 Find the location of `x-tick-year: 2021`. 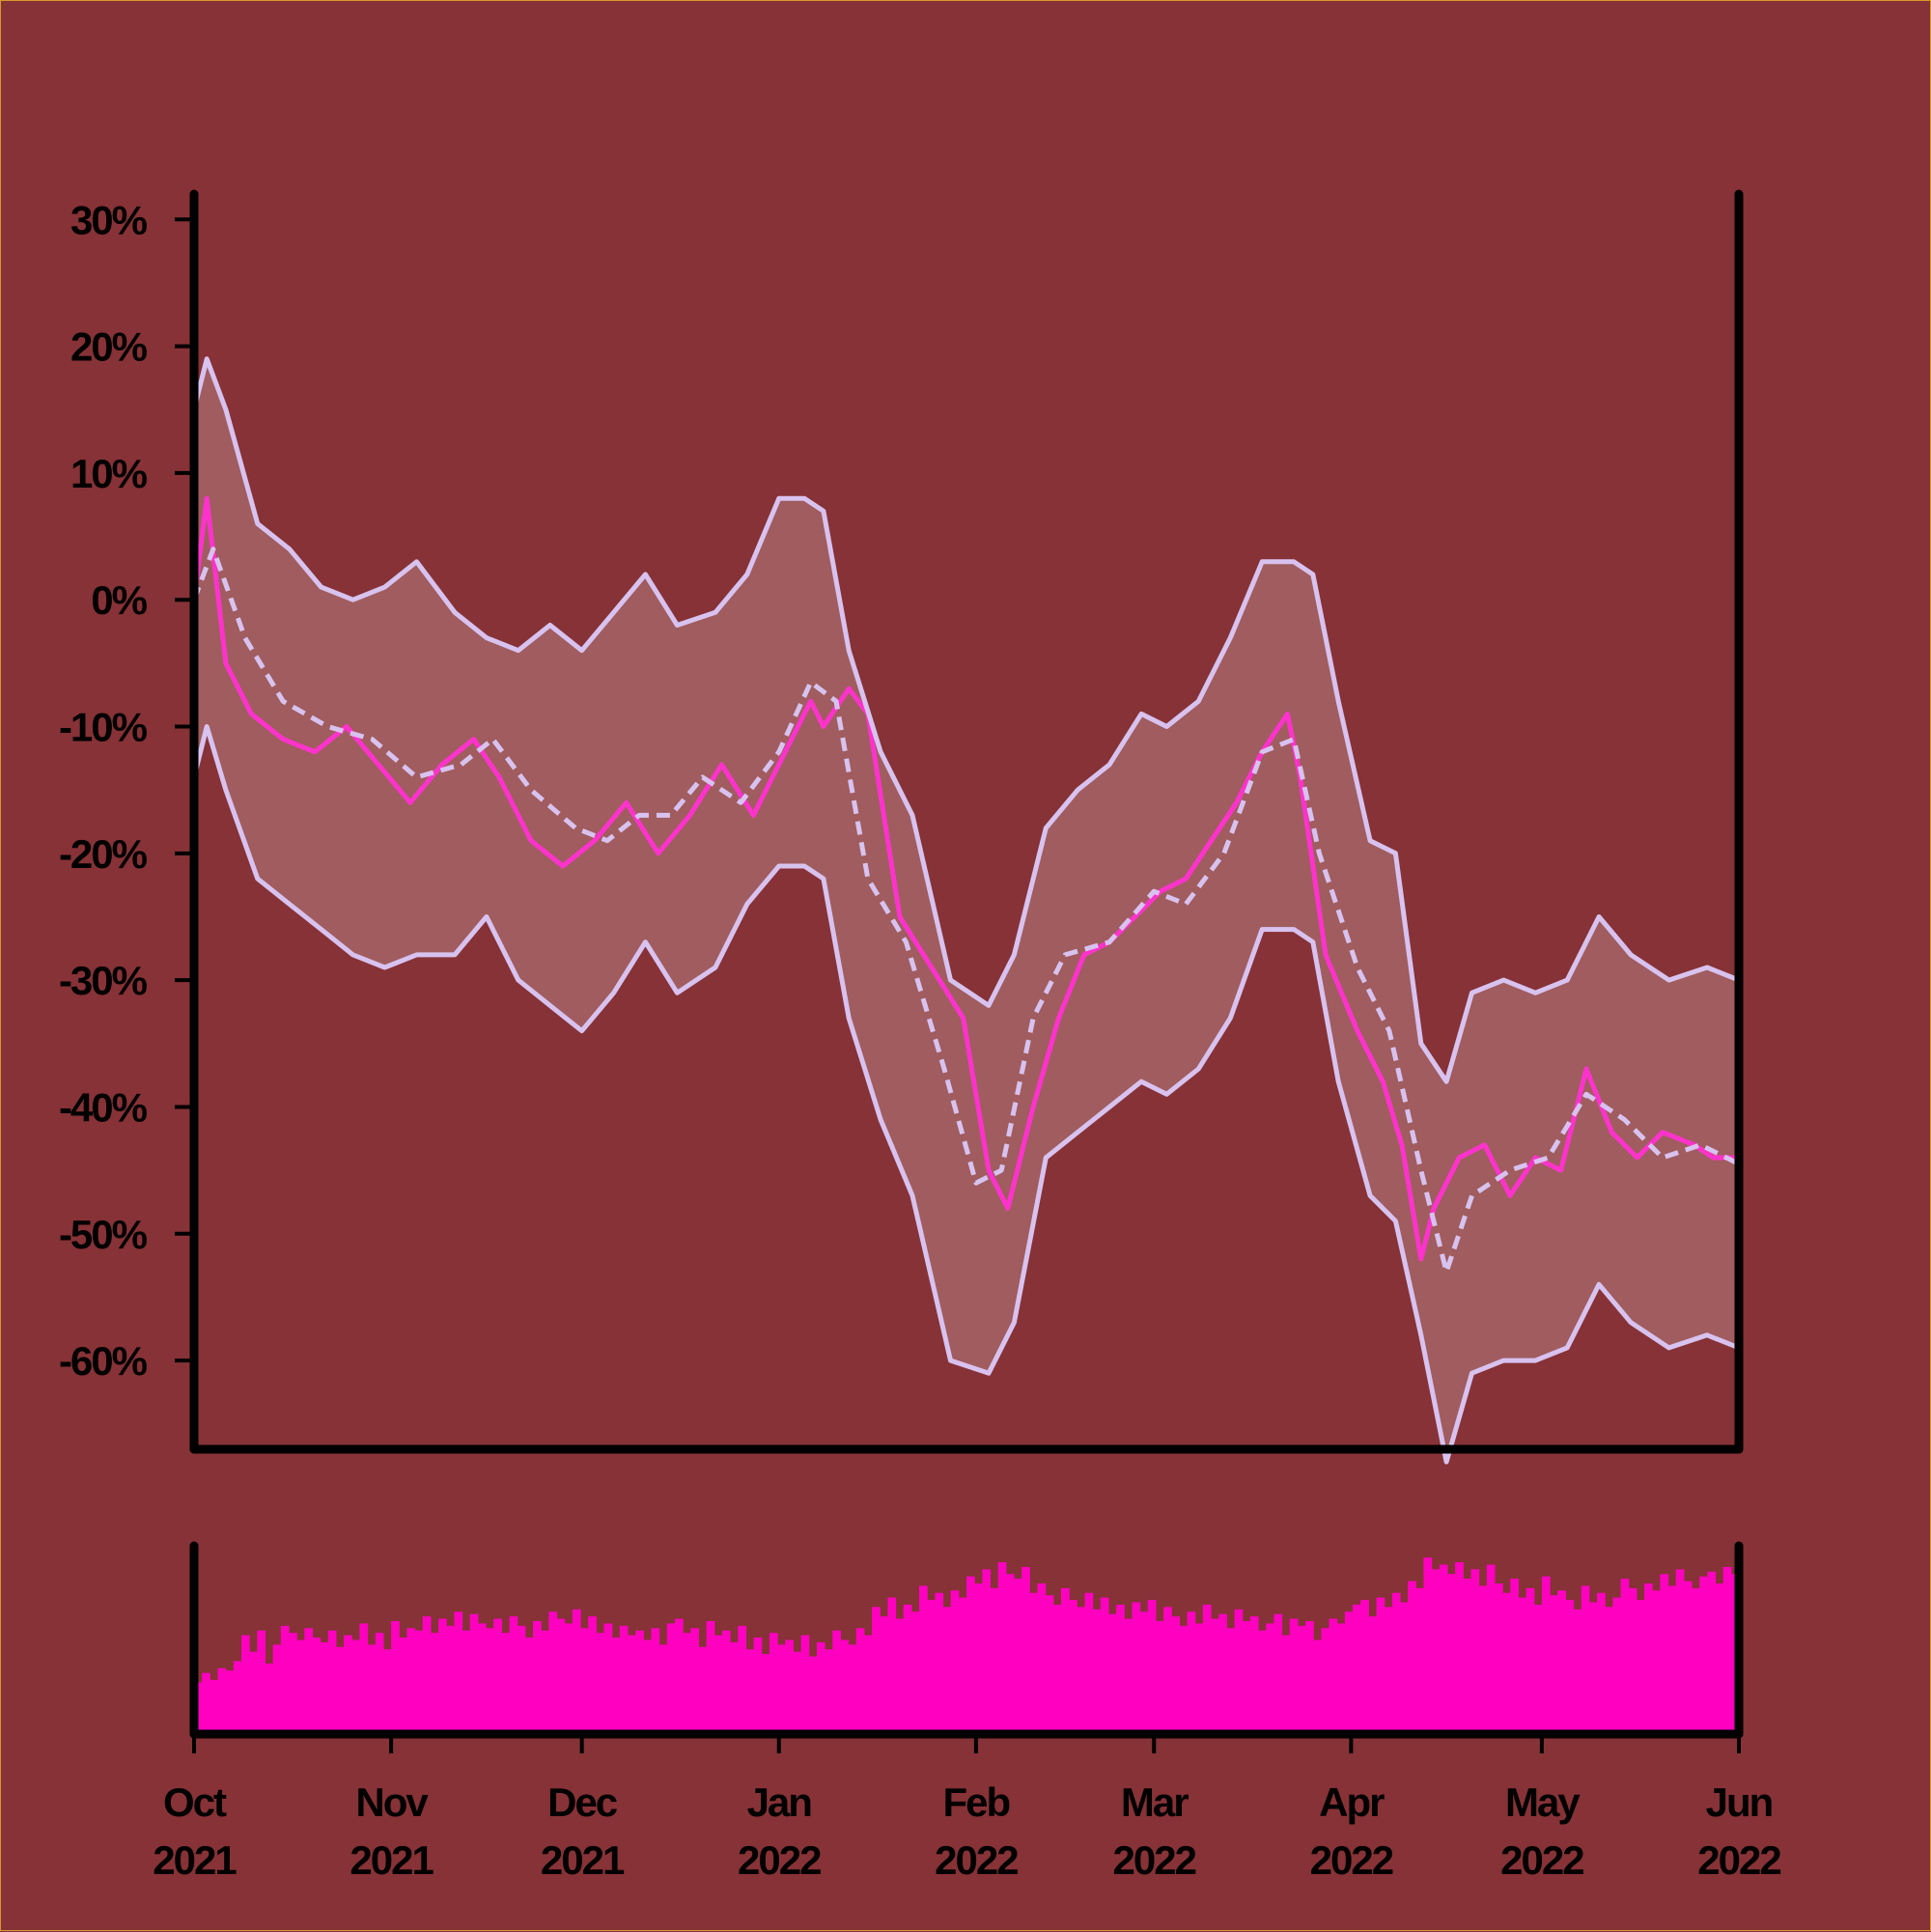

x-tick-year: 2021 is located at coordinates (392, 1860).